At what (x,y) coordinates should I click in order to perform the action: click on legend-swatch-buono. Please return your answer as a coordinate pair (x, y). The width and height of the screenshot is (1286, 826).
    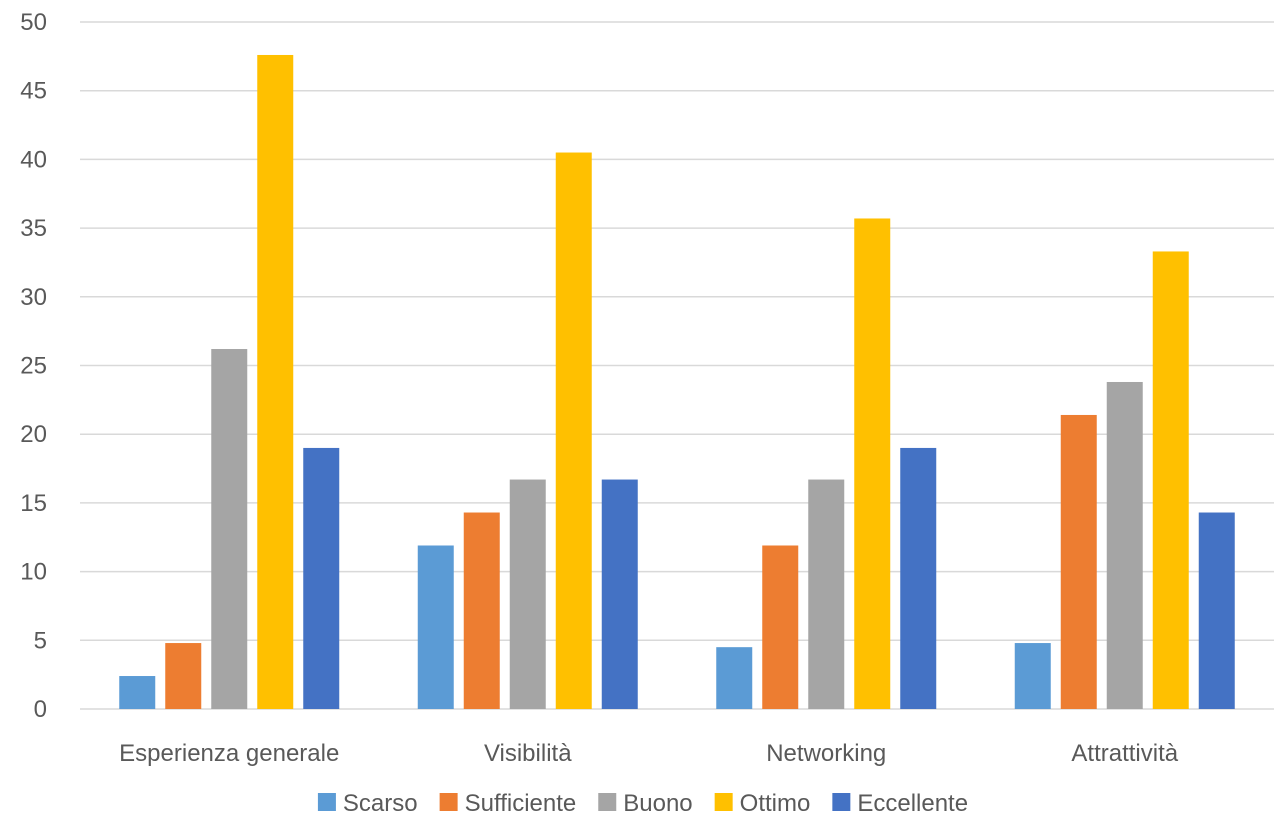
    Looking at the image, I should click on (607, 802).